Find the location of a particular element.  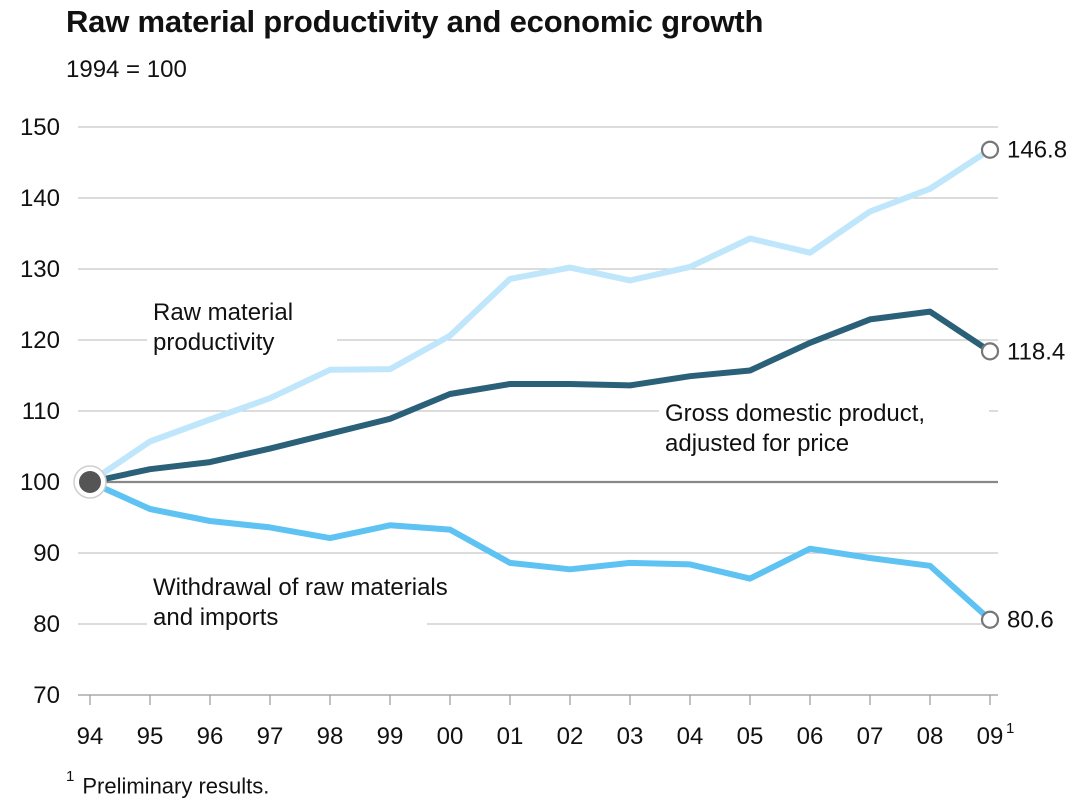

x-tick-label-09: 09 is located at coordinates (990, 736).